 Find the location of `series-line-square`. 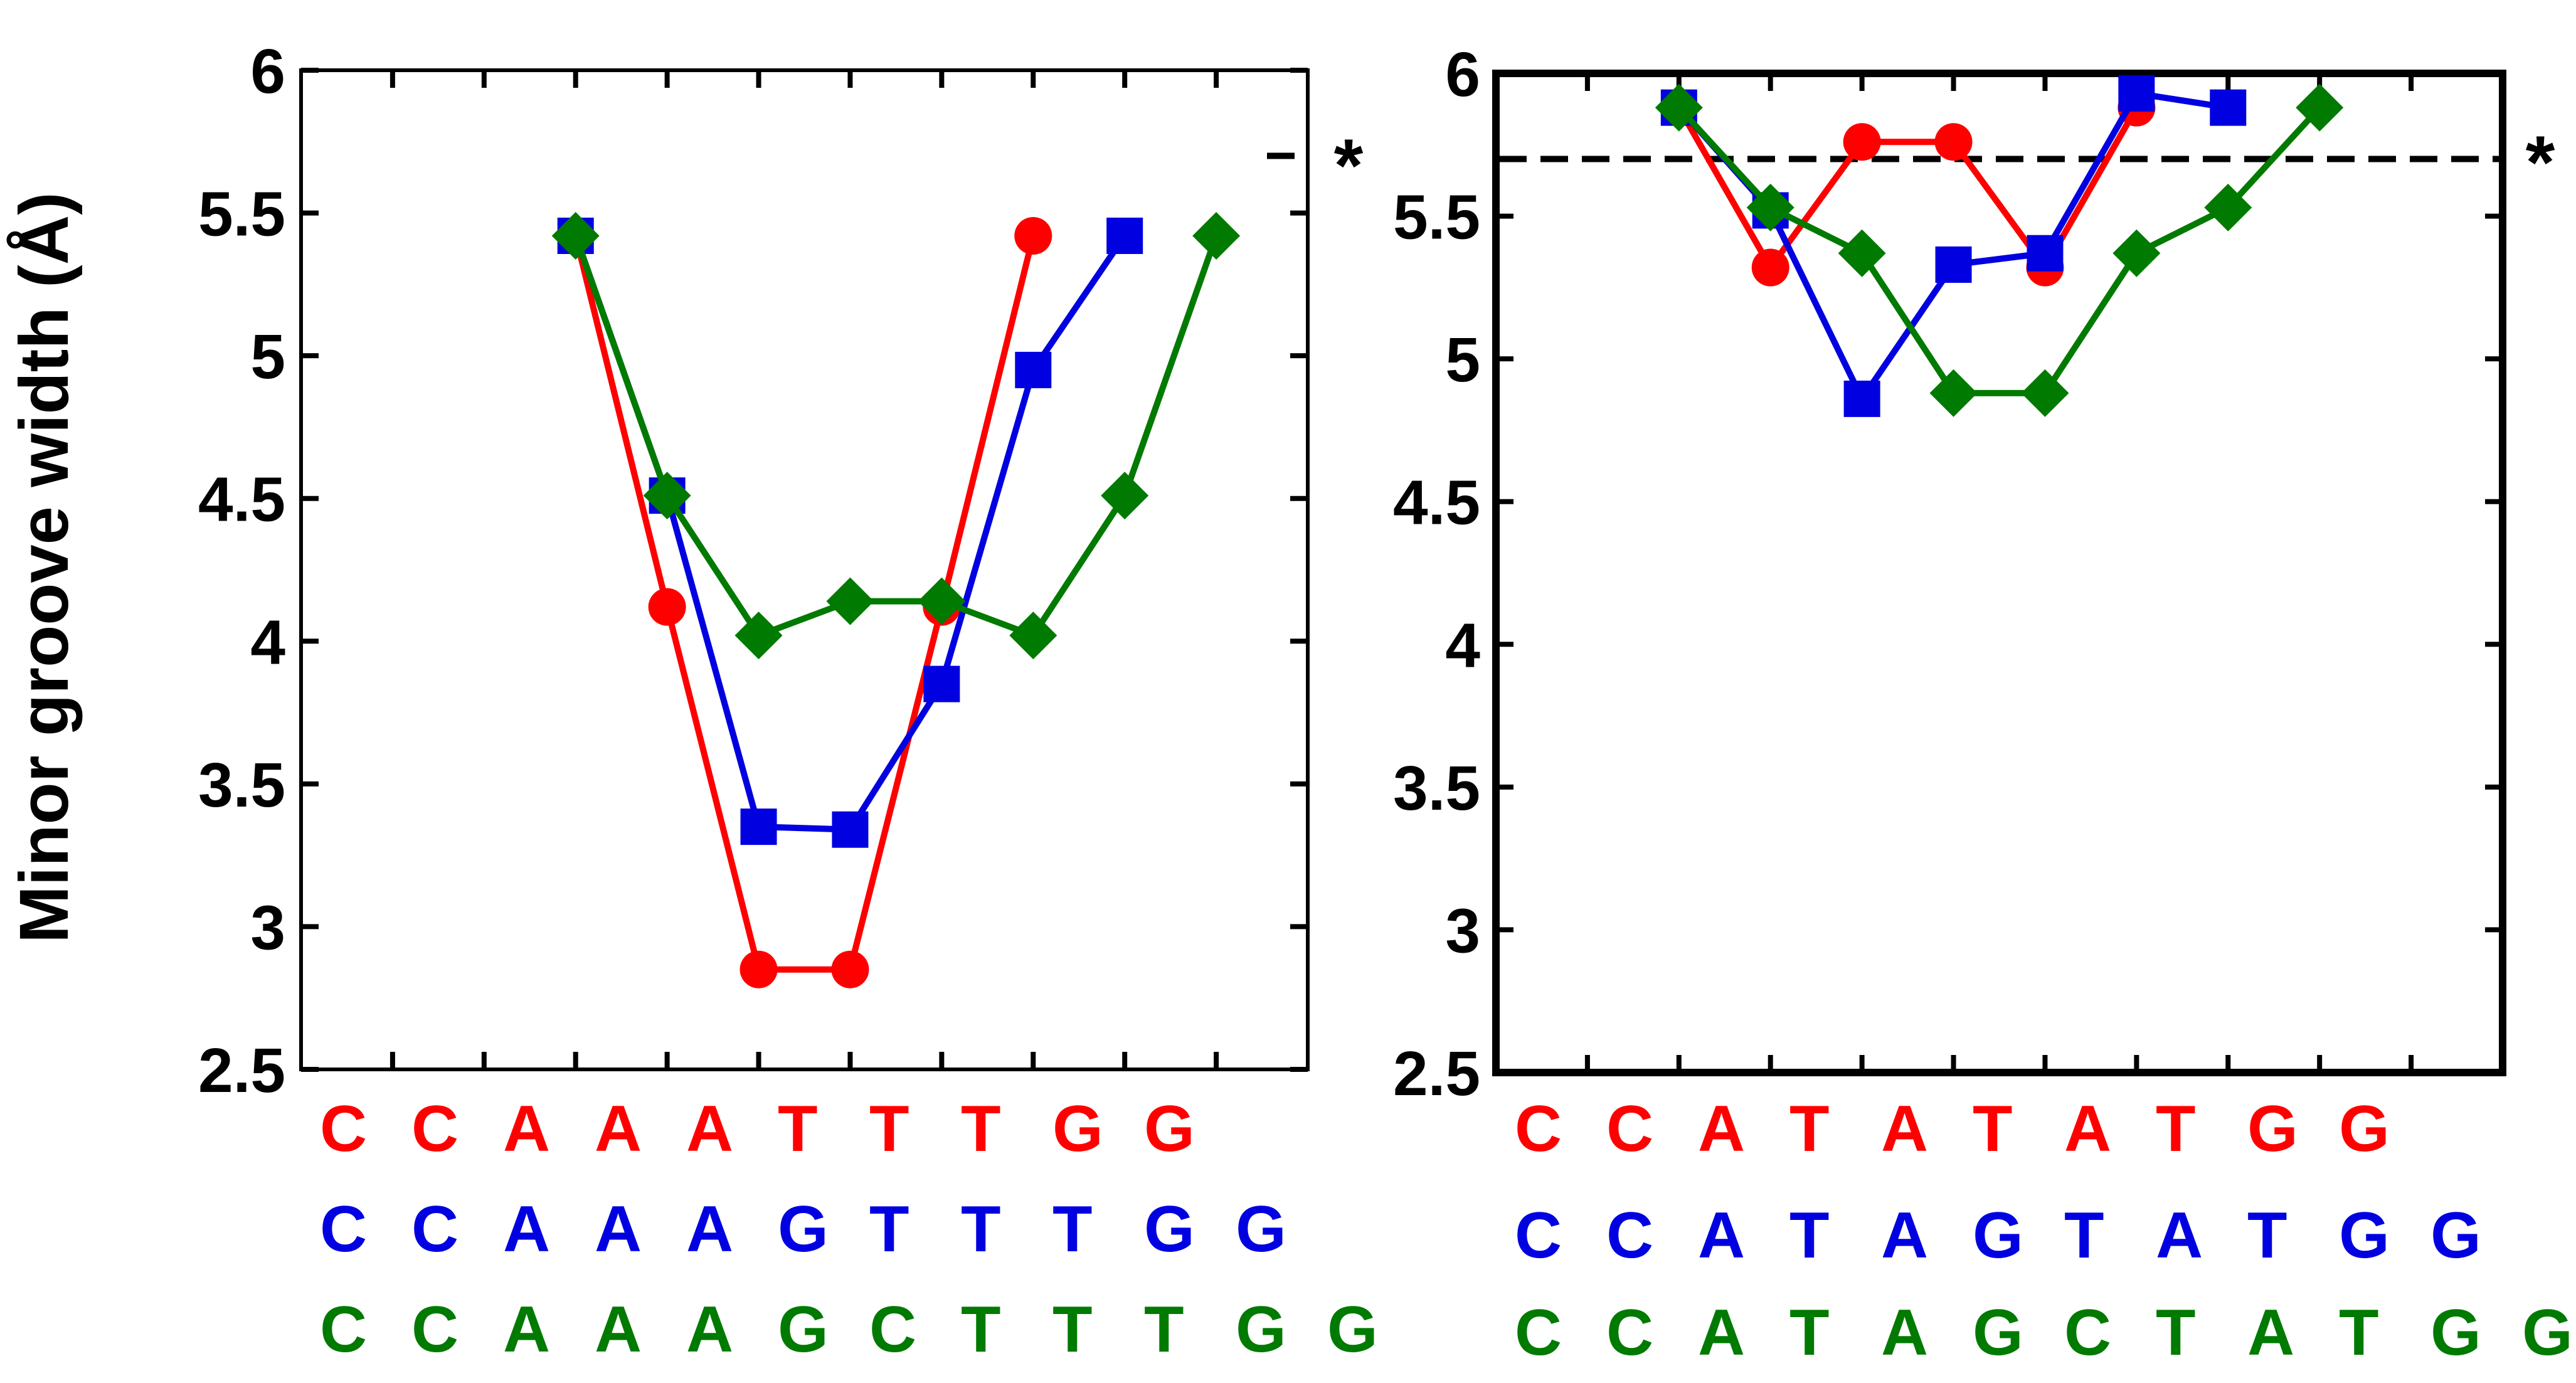

series-line-square is located at coordinates (850, 534).